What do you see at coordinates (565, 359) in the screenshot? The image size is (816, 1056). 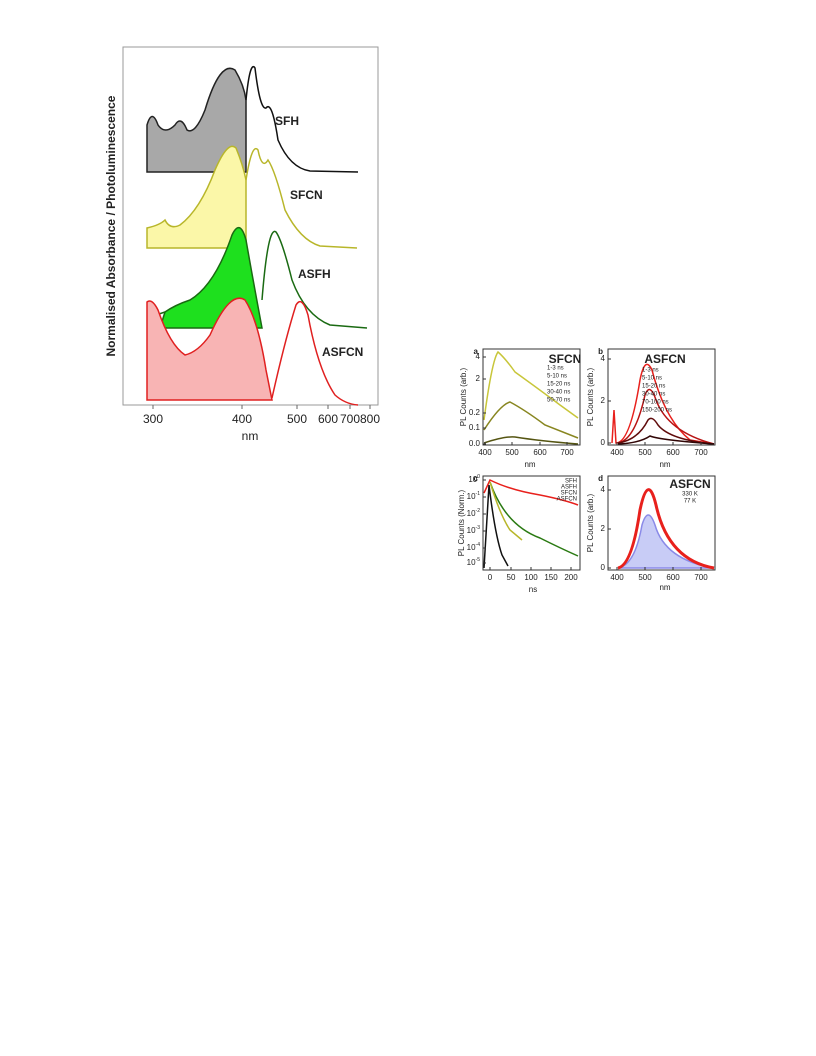 I see `panel-title: SFCN` at bounding box center [565, 359].